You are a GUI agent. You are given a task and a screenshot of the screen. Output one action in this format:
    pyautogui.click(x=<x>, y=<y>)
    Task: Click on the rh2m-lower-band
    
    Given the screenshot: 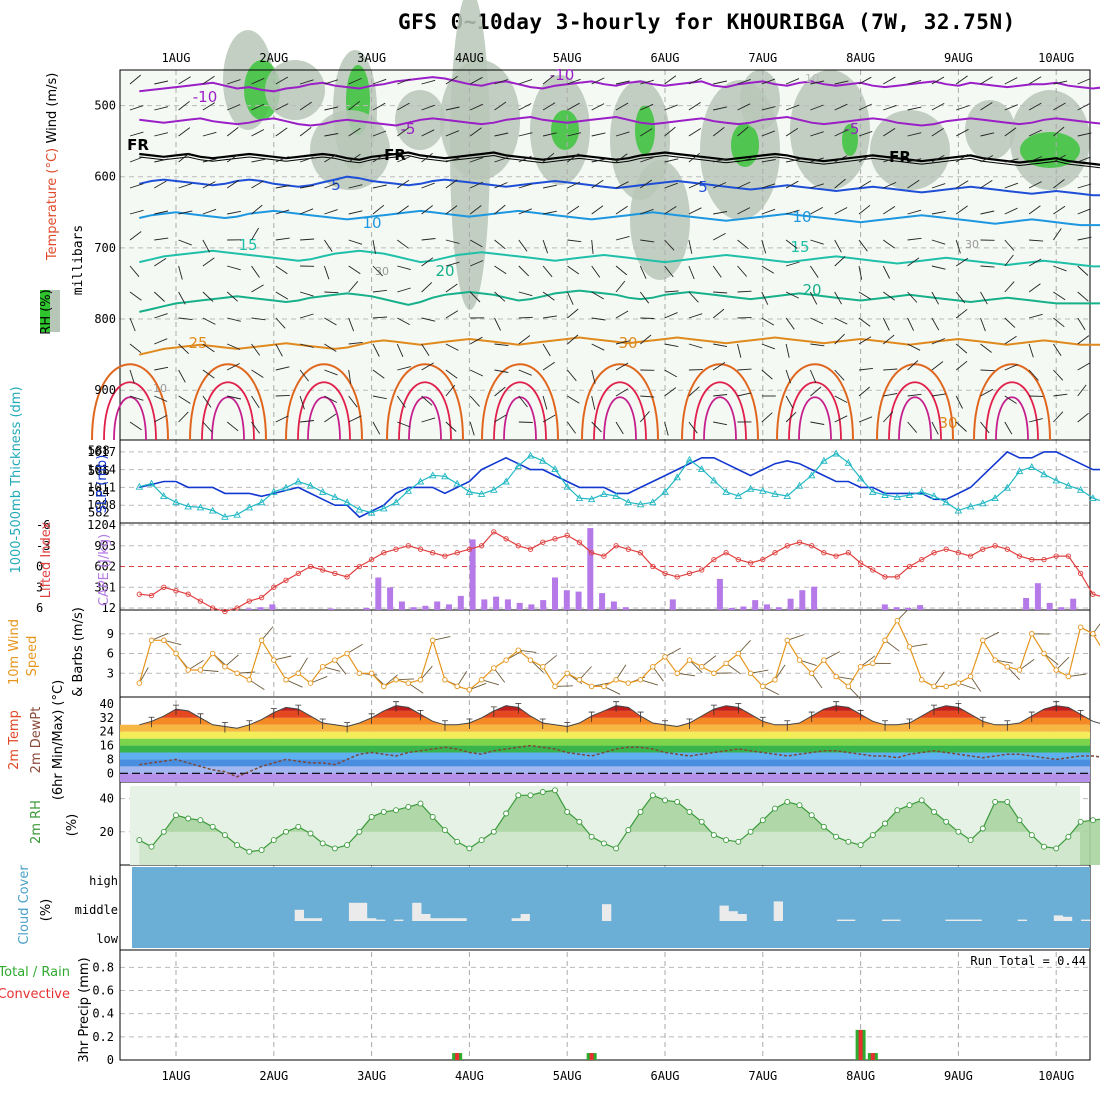 What is the action you would take?
    pyautogui.click(x=605, y=848)
    